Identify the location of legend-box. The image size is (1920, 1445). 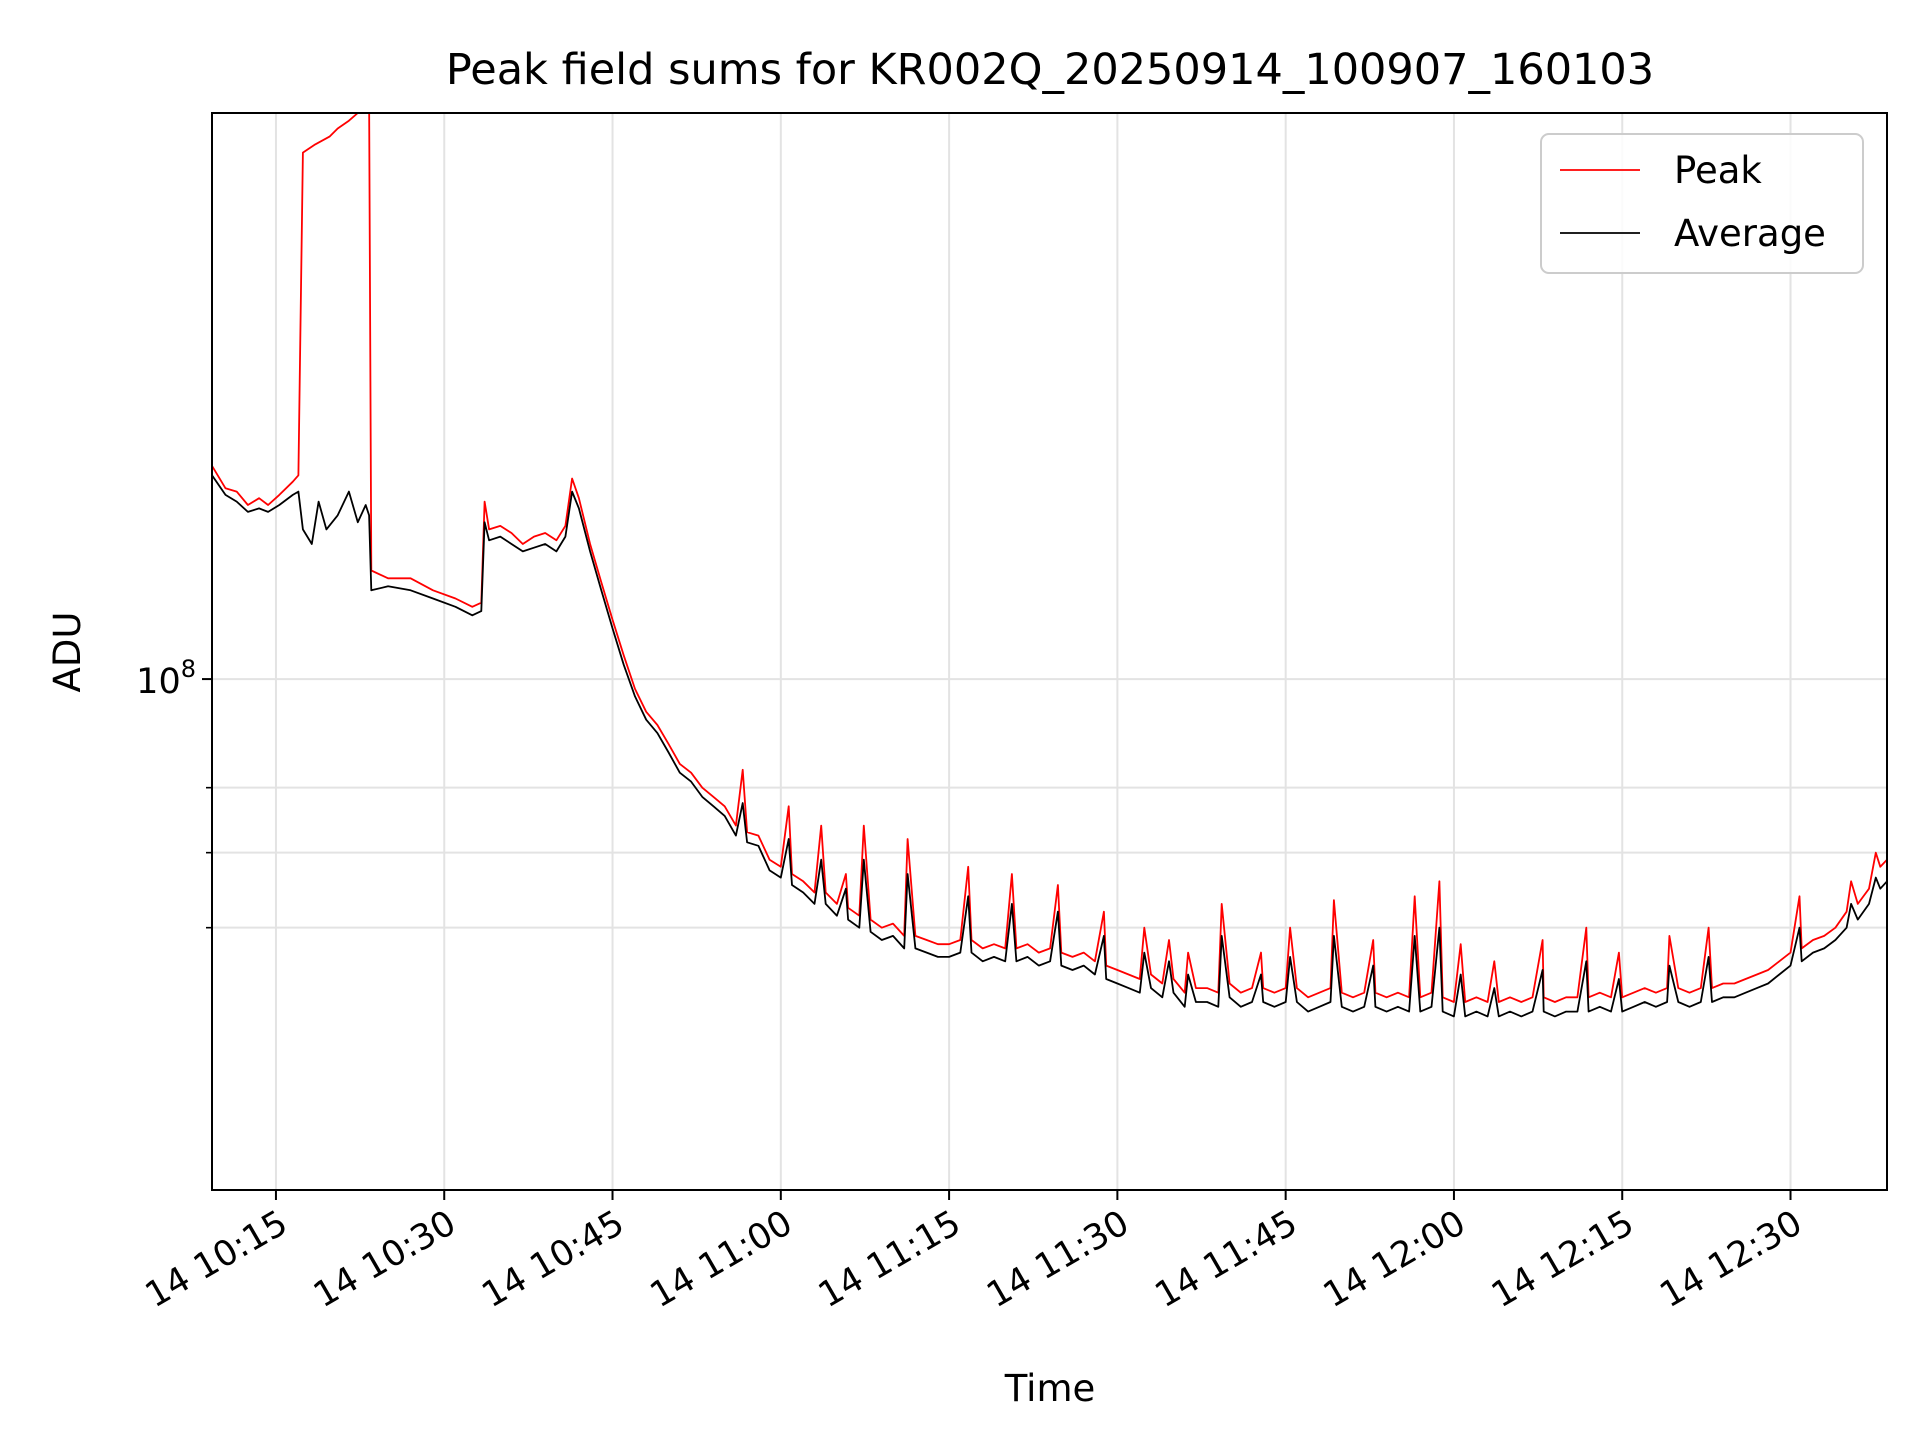
(1702, 203).